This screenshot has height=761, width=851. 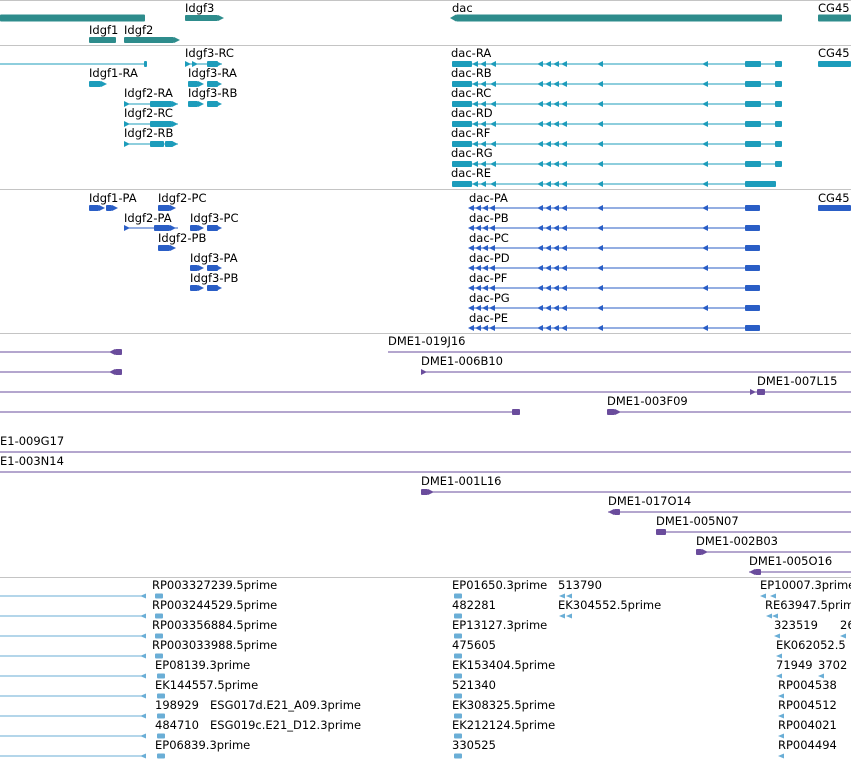 What do you see at coordinates (807, 748) in the screenshot?
I see `est-feature: RP004494` at bounding box center [807, 748].